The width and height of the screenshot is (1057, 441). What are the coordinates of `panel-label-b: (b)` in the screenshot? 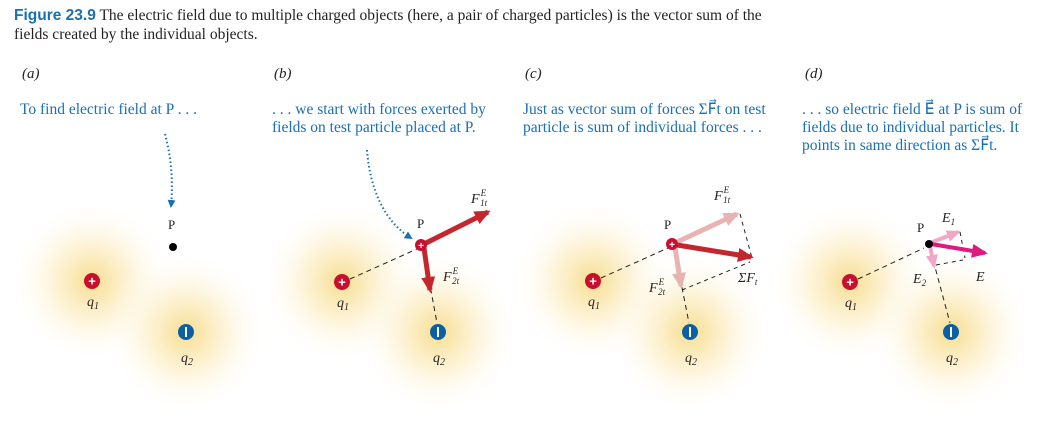 It's located at (283, 74).